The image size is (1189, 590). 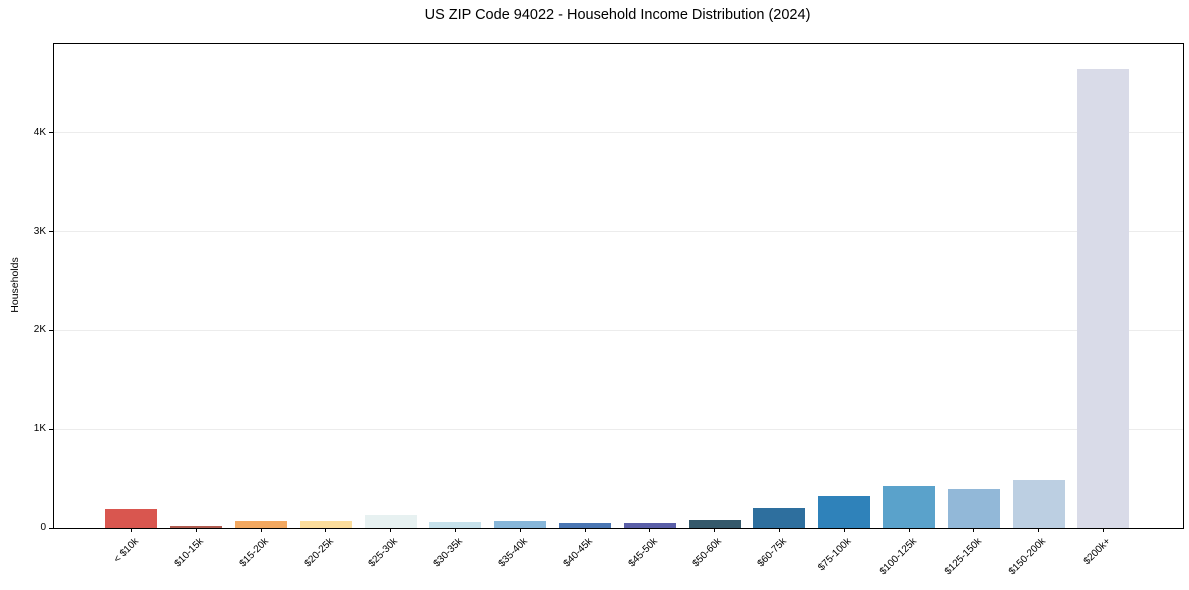 I want to click on y-axis-label: Households, so click(x=15, y=285).